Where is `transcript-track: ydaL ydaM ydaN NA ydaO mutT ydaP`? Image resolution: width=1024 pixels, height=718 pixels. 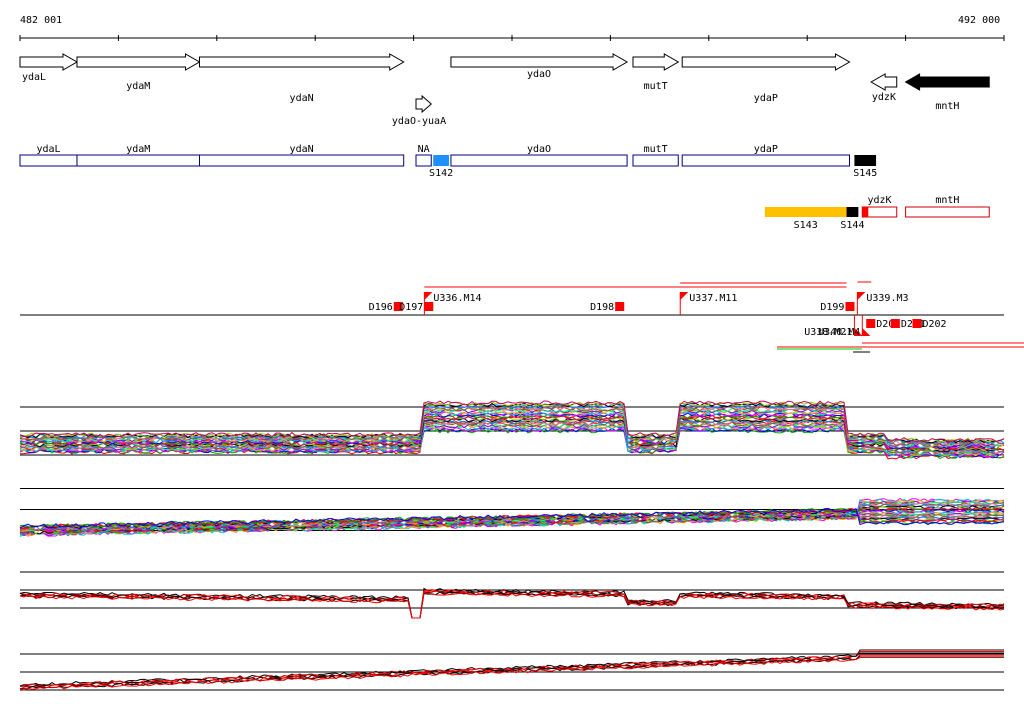 transcript-track: ydaL ydaM ydaN NA ydaO mutT ydaP is located at coordinates (434, 155).